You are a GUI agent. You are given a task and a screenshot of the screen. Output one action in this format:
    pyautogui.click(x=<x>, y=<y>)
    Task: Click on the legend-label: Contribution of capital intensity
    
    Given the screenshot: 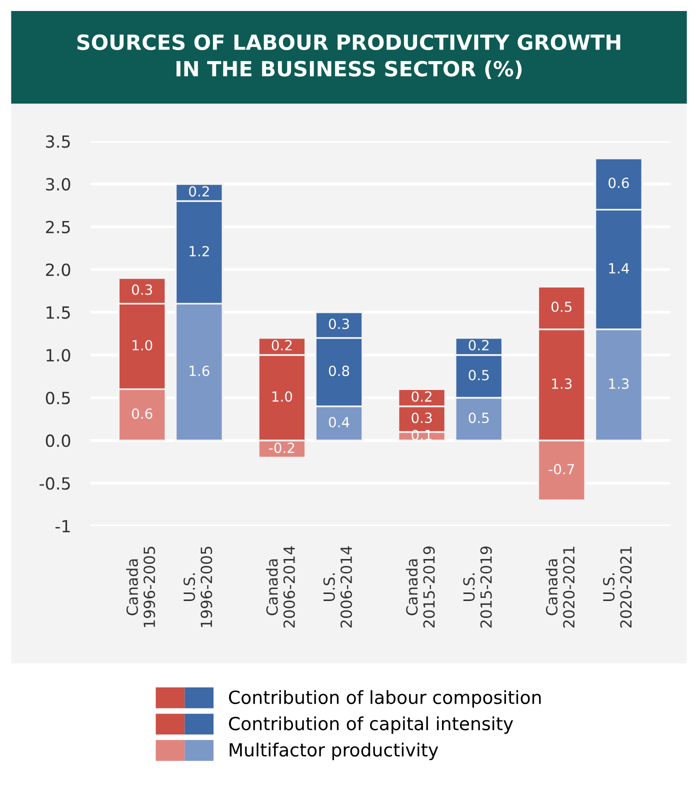 What is the action you would take?
    pyautogui.click(x=371, y=725)
    